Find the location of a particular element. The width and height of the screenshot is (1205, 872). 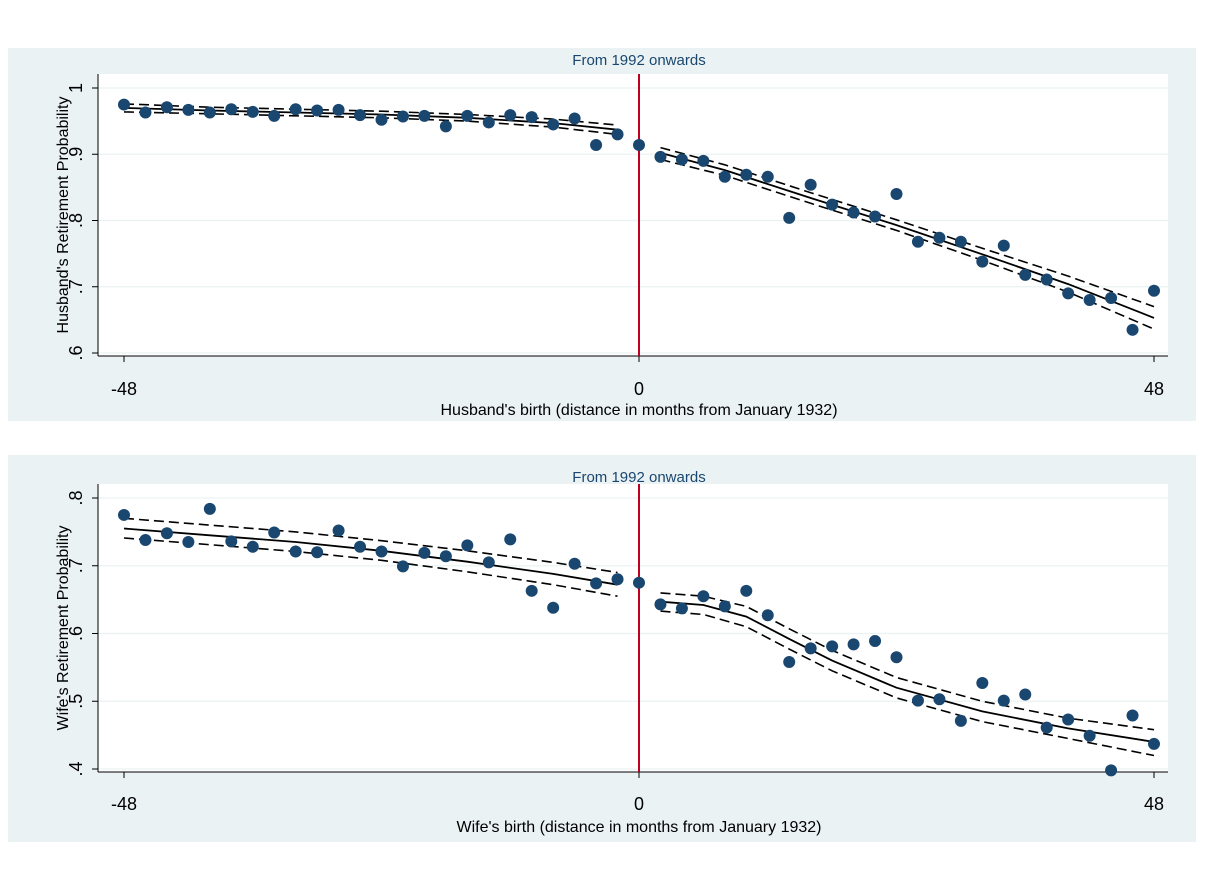

y-tick-label: .5 is located at coordinates (76, 701).